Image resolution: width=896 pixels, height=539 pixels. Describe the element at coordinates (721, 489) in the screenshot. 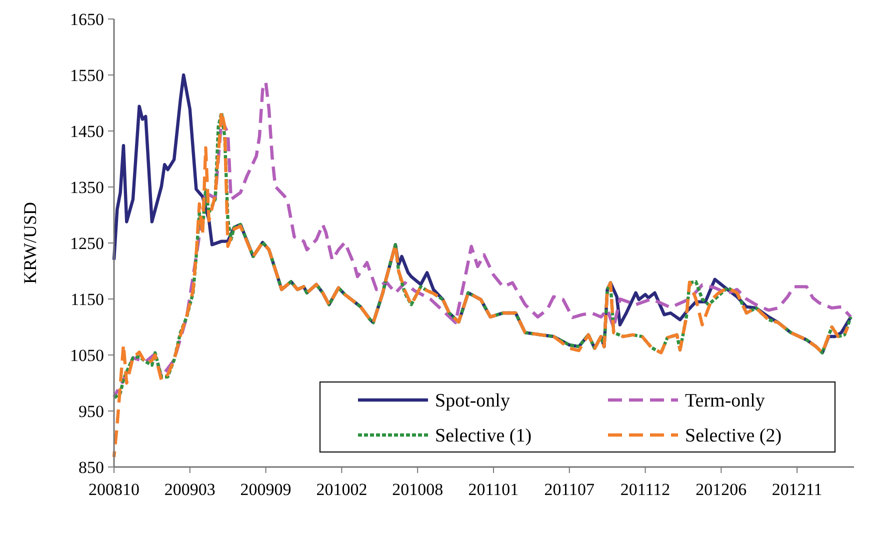

I see `x-tick-label: 201206` at that location.